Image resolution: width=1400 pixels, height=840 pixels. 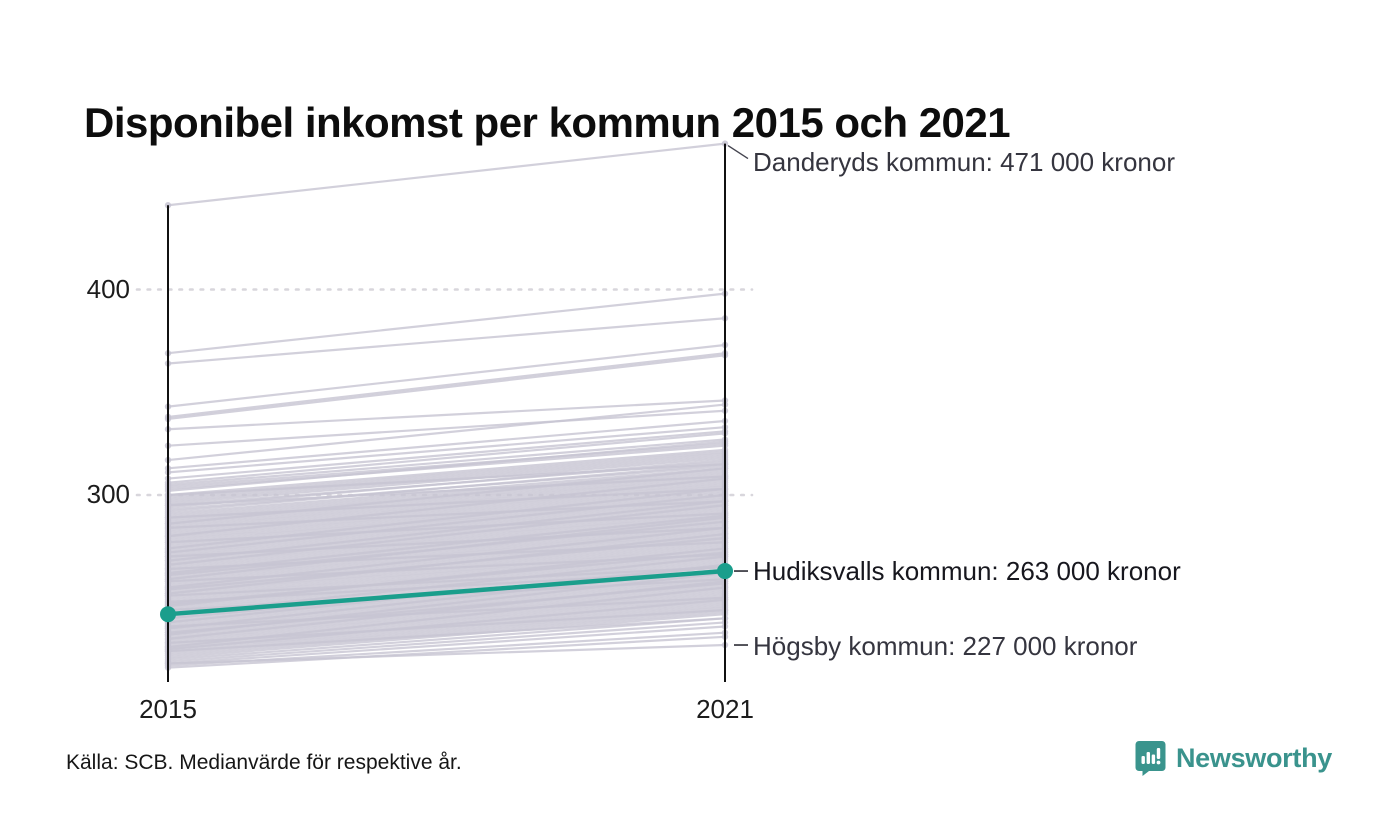 What do you see at coordinates (945, 646) in the screenshot?
I see `annotation-hogsby: Högsby kommun: 227 000 kronor` at bounding box center [945, 646].